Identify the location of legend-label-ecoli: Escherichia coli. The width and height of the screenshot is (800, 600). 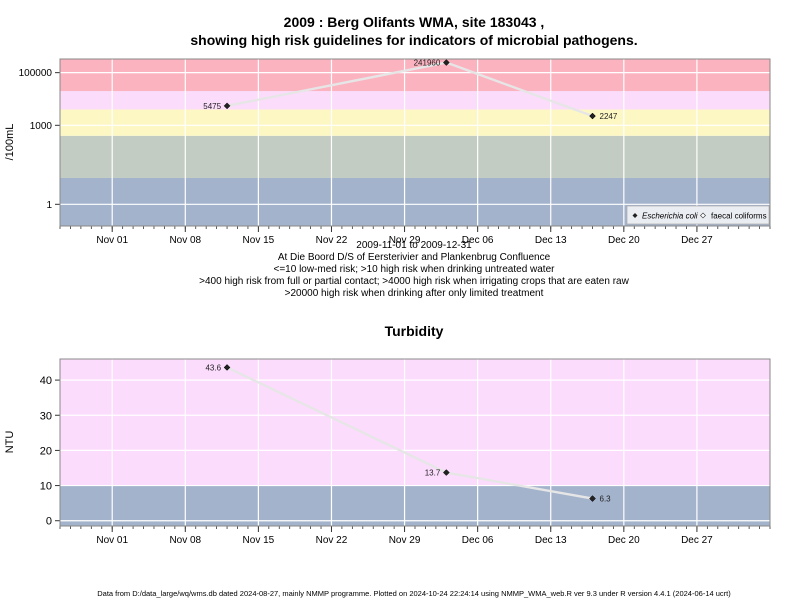
(670, 216).